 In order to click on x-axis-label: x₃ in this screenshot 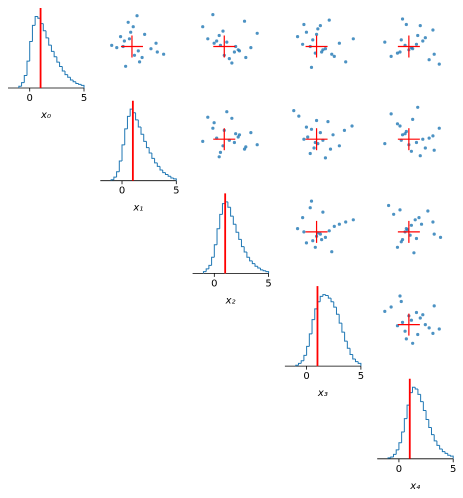, I will do `click(322, 393)`.